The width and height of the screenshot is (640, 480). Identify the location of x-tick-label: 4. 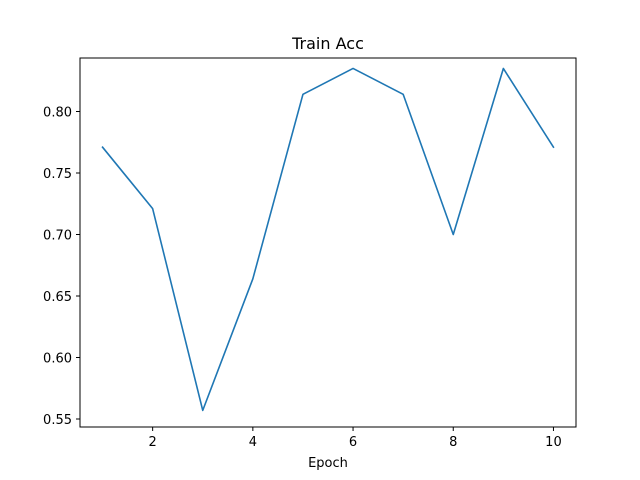
(253, 442).